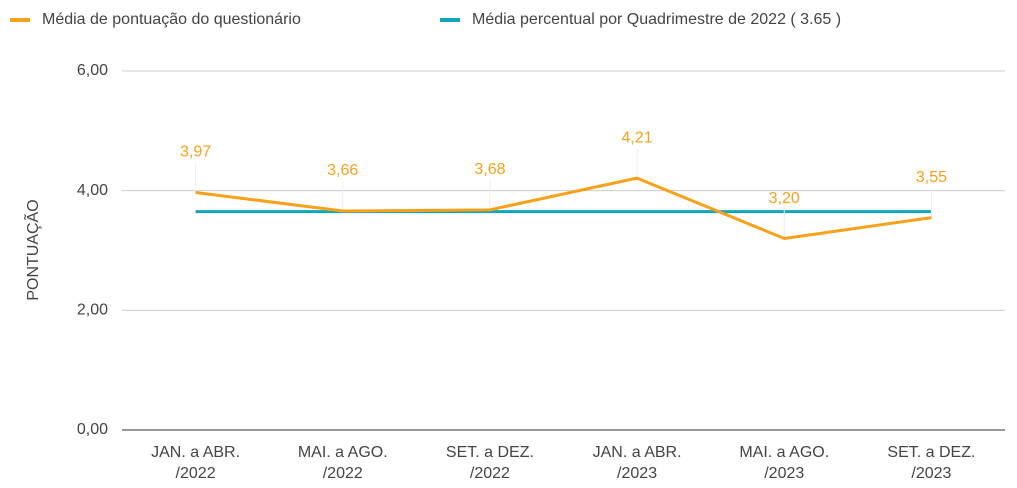 Image resolution: width=1017 pixels, height=488 pixels. I want to click on x-tick-label: MAI. a AGO. /2022, so click(342, 463).